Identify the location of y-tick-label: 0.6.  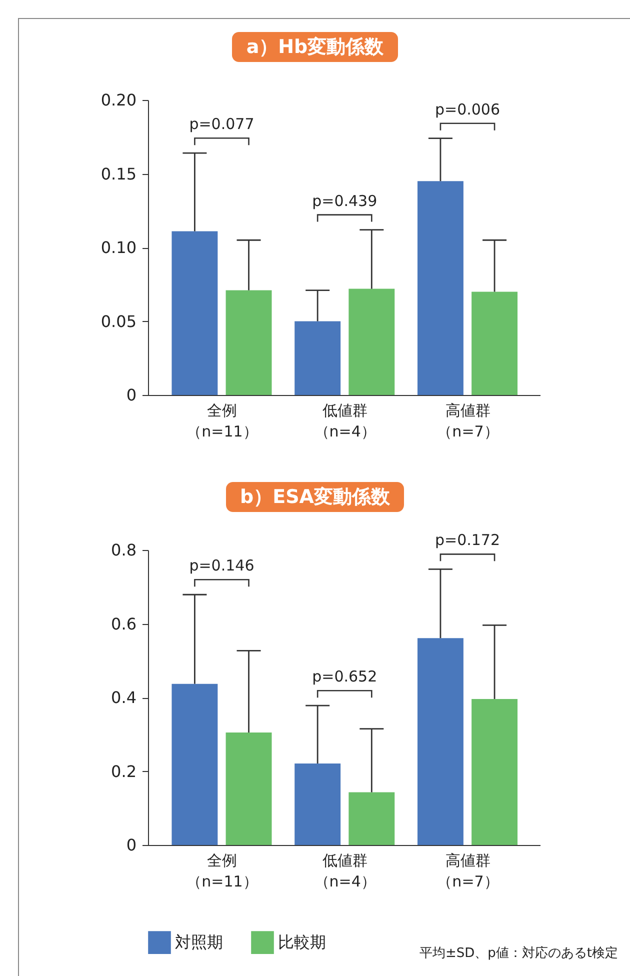
(123, 624).